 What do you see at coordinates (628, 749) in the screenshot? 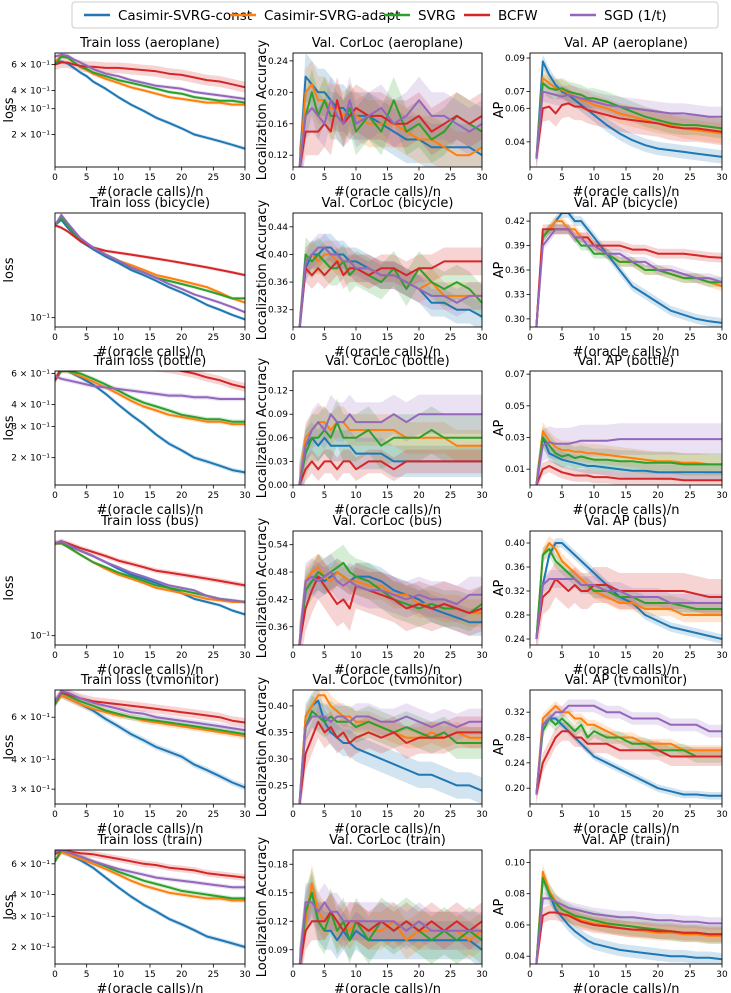
I see `panel-4-2-line-sgd-1-t` at bounding box center [628, 749].